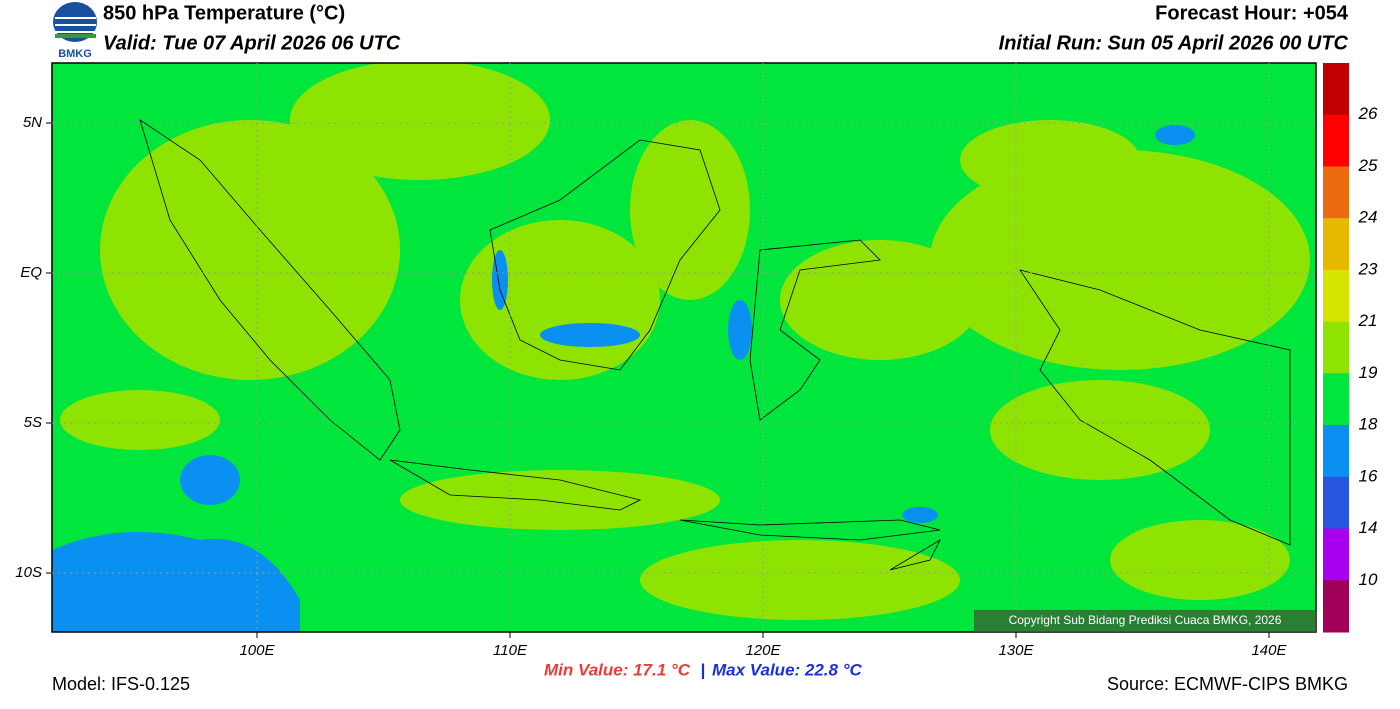 This screenshot has width=1400, height=709. I want to click on colorbar-label: 10, so click(1368, 579).